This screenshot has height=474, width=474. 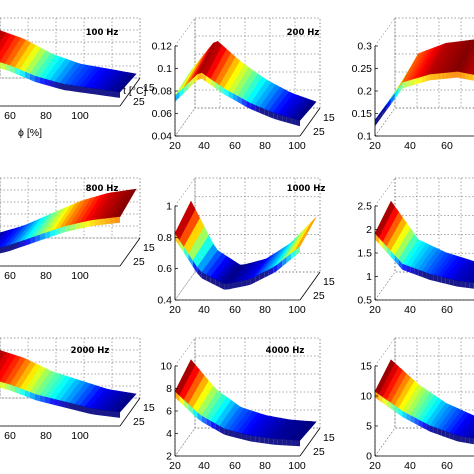 What do you see at coordinates (169, 207) in the screenshot?
I see `z-tick-label: 1` at bounding box center [169, 207].